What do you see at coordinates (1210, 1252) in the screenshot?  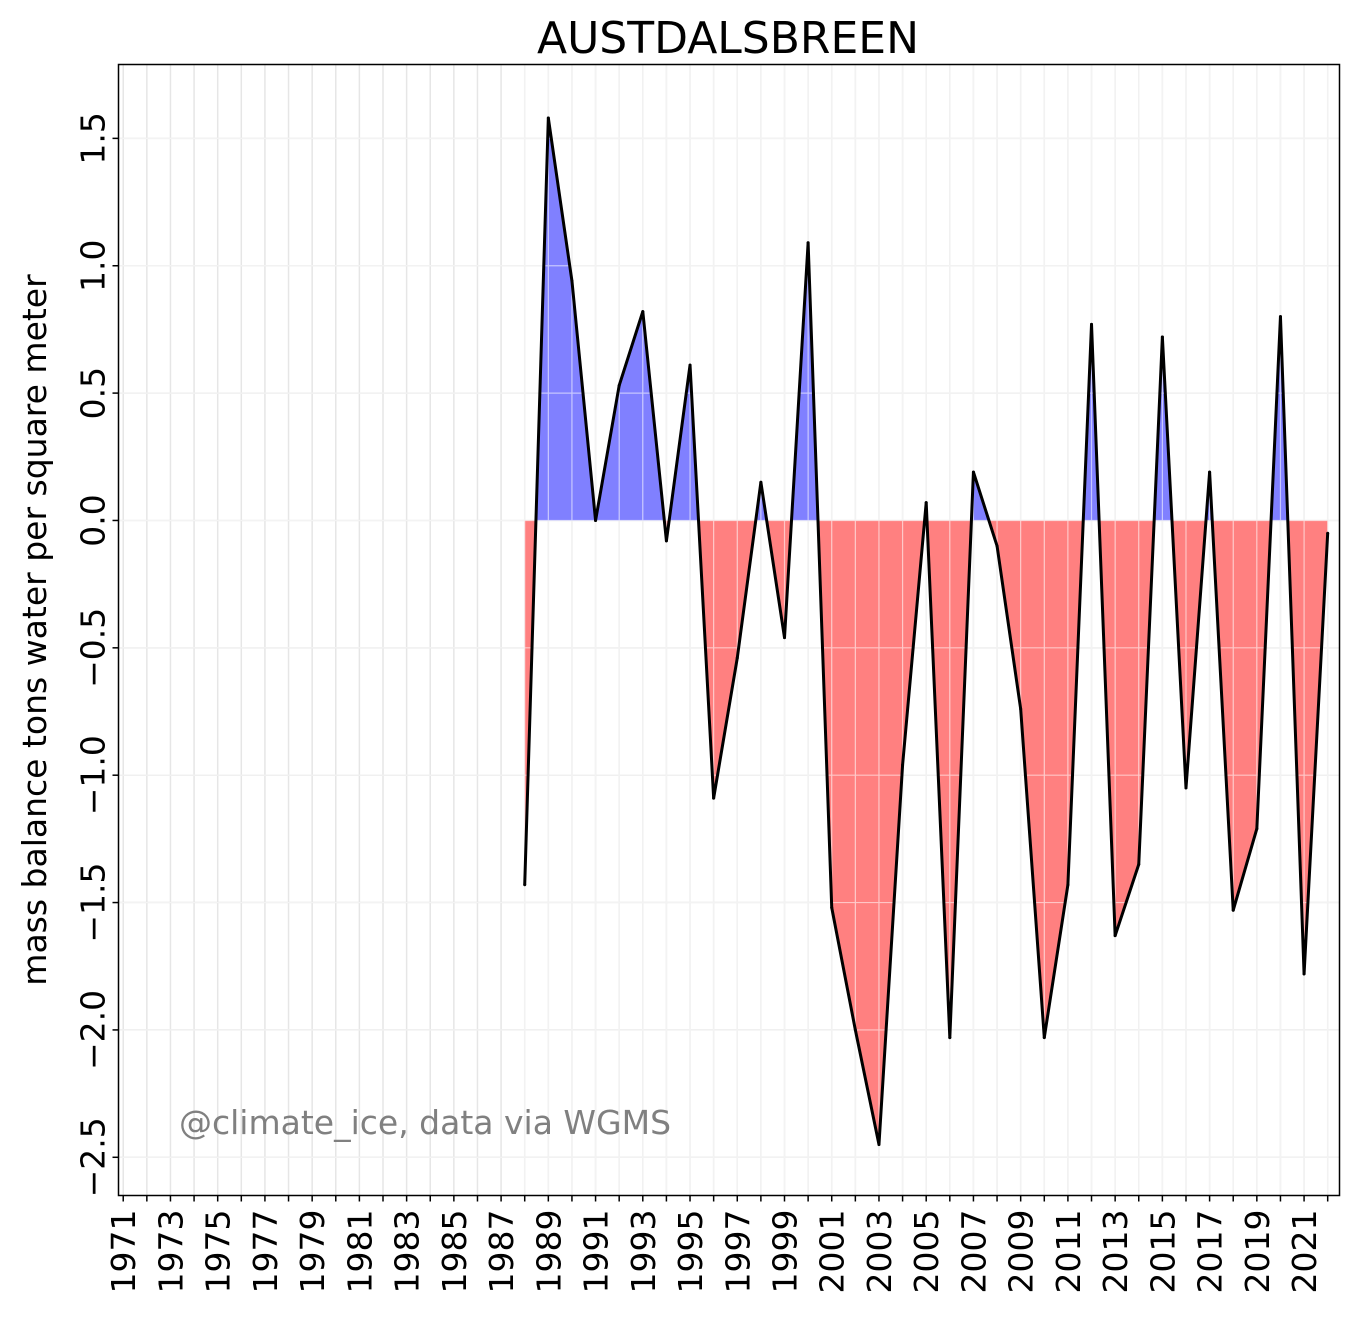 I see `x-tick-label: 2017` at bounding box center [1210, 1252].